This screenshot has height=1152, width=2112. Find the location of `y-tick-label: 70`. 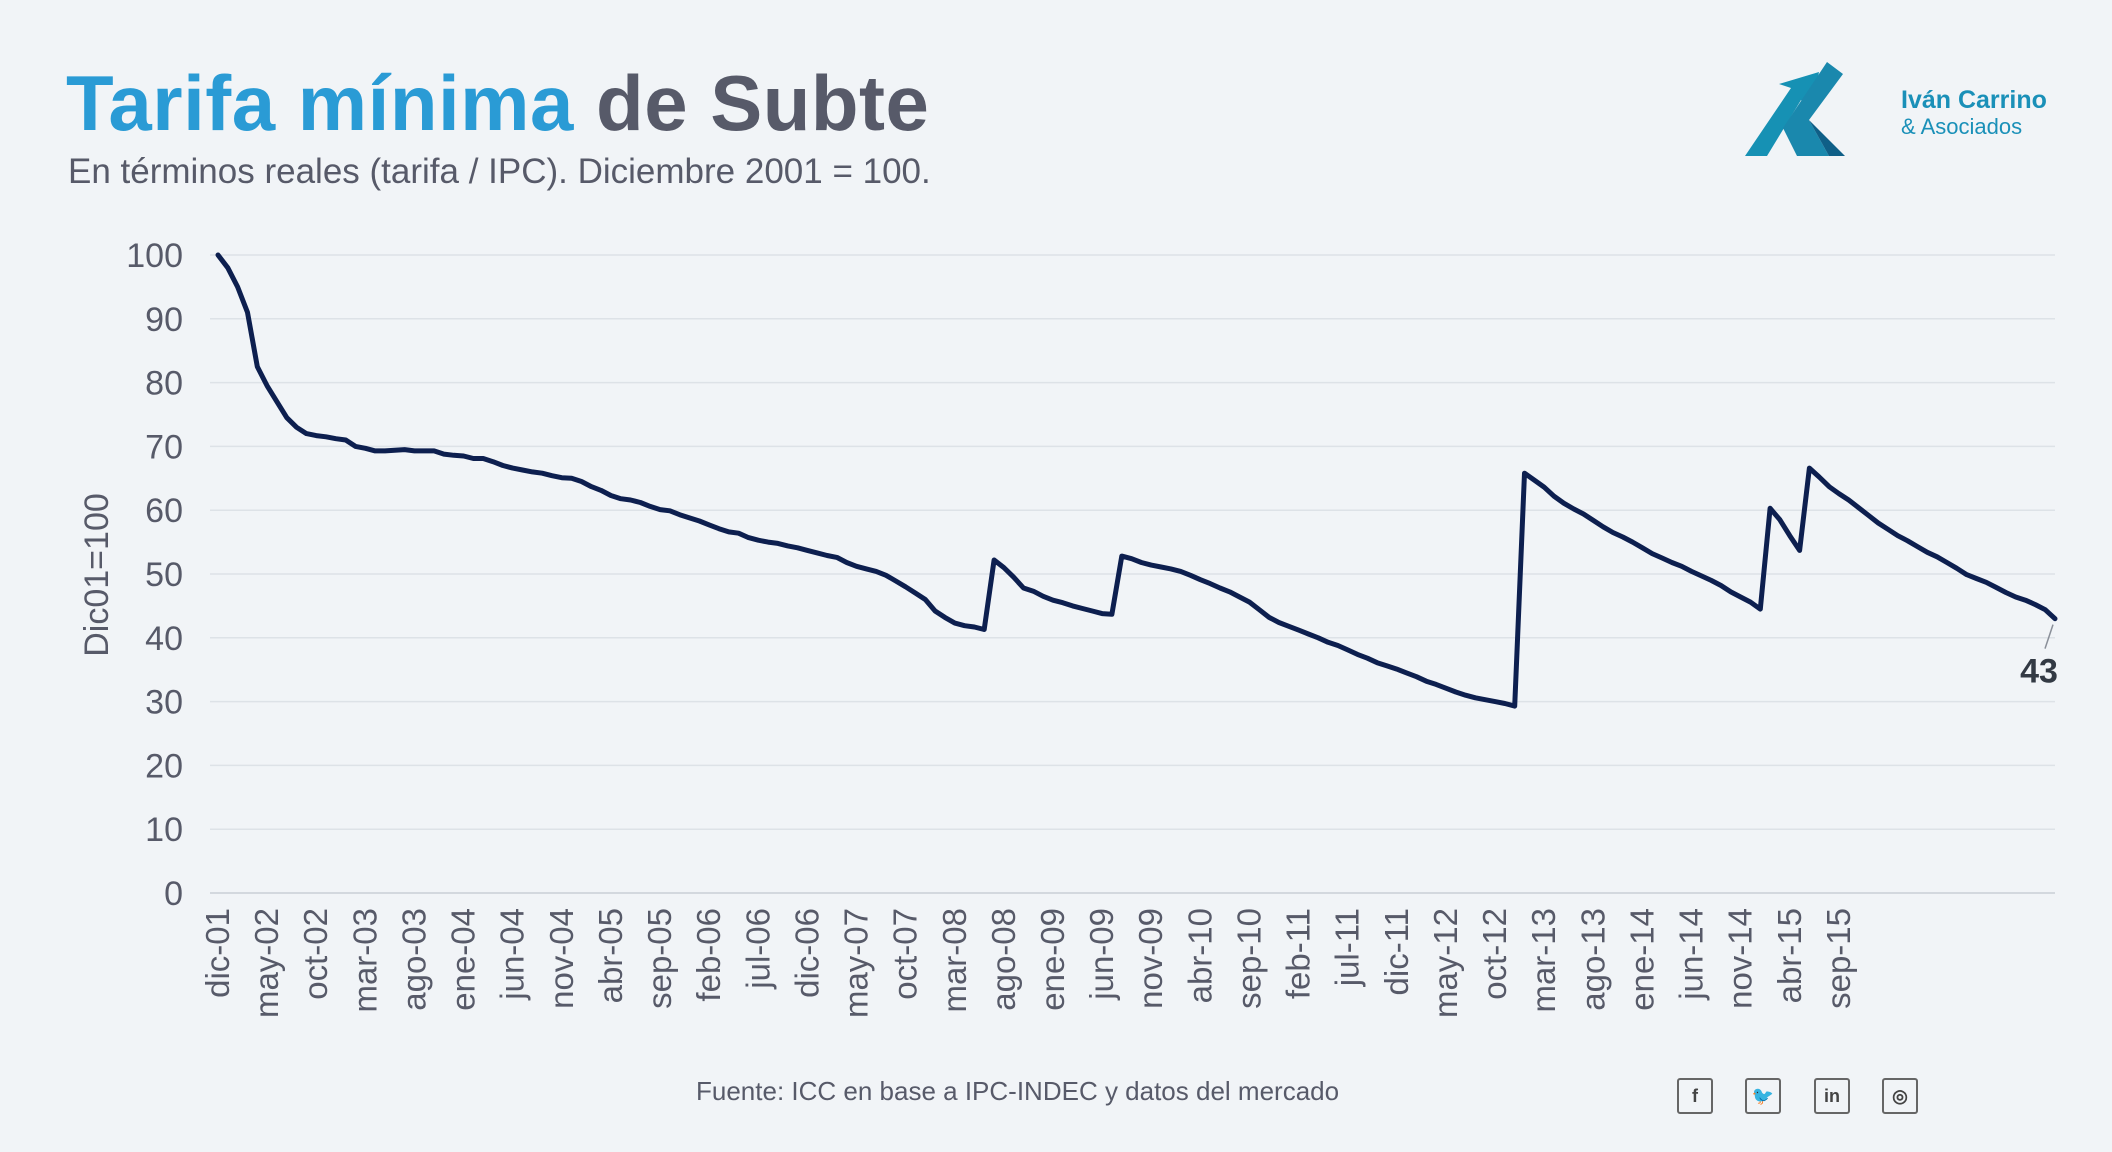

y-tick-label: 70 is located at coordinates (164, 447).